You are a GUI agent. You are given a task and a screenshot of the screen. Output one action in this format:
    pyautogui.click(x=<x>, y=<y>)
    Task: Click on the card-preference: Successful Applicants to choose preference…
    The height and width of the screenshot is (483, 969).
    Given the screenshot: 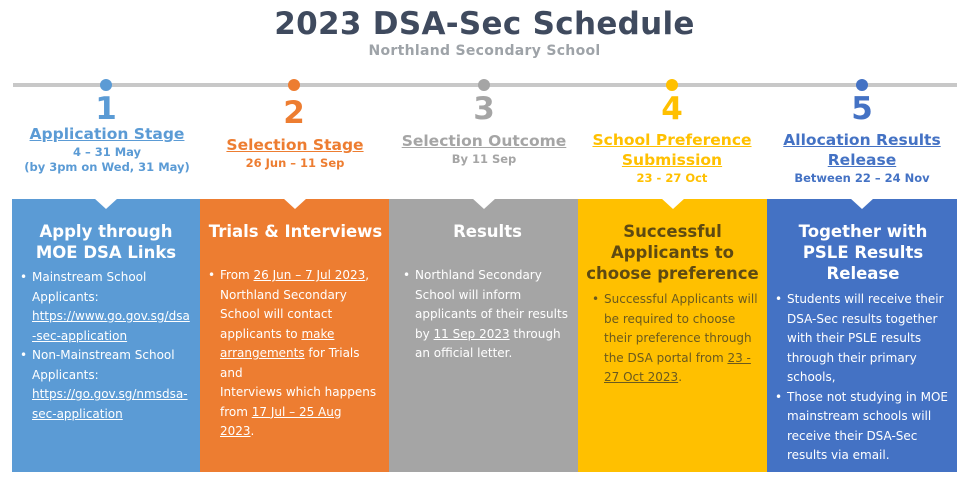 What is the action you would take?
    pyautogui.click(x=672, y=335)
    